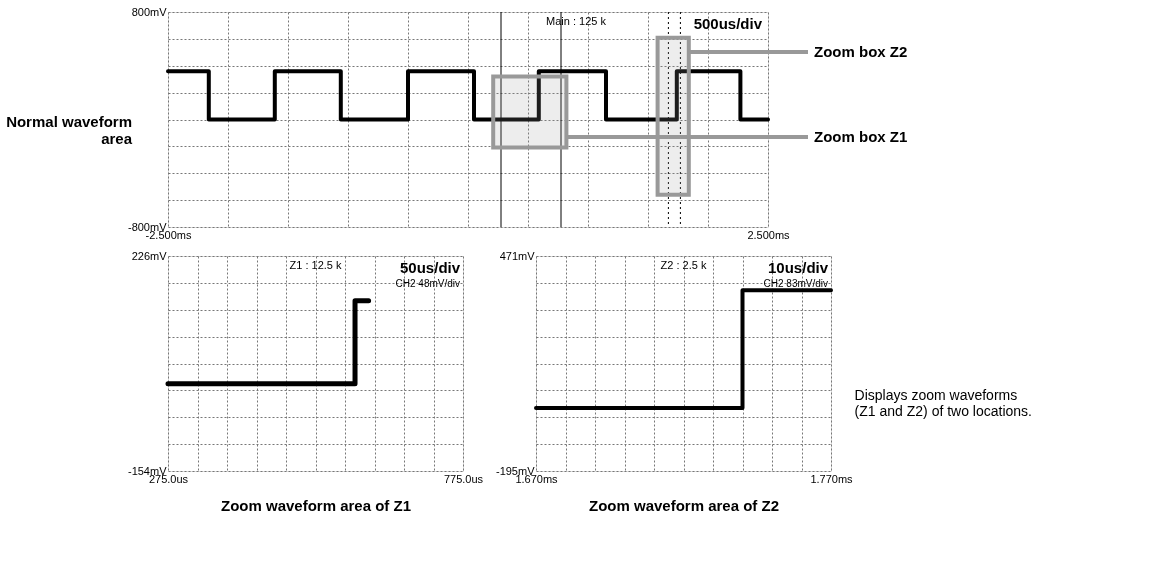  I want to click on x-tick-label: 775.0us, so click(463, 478).